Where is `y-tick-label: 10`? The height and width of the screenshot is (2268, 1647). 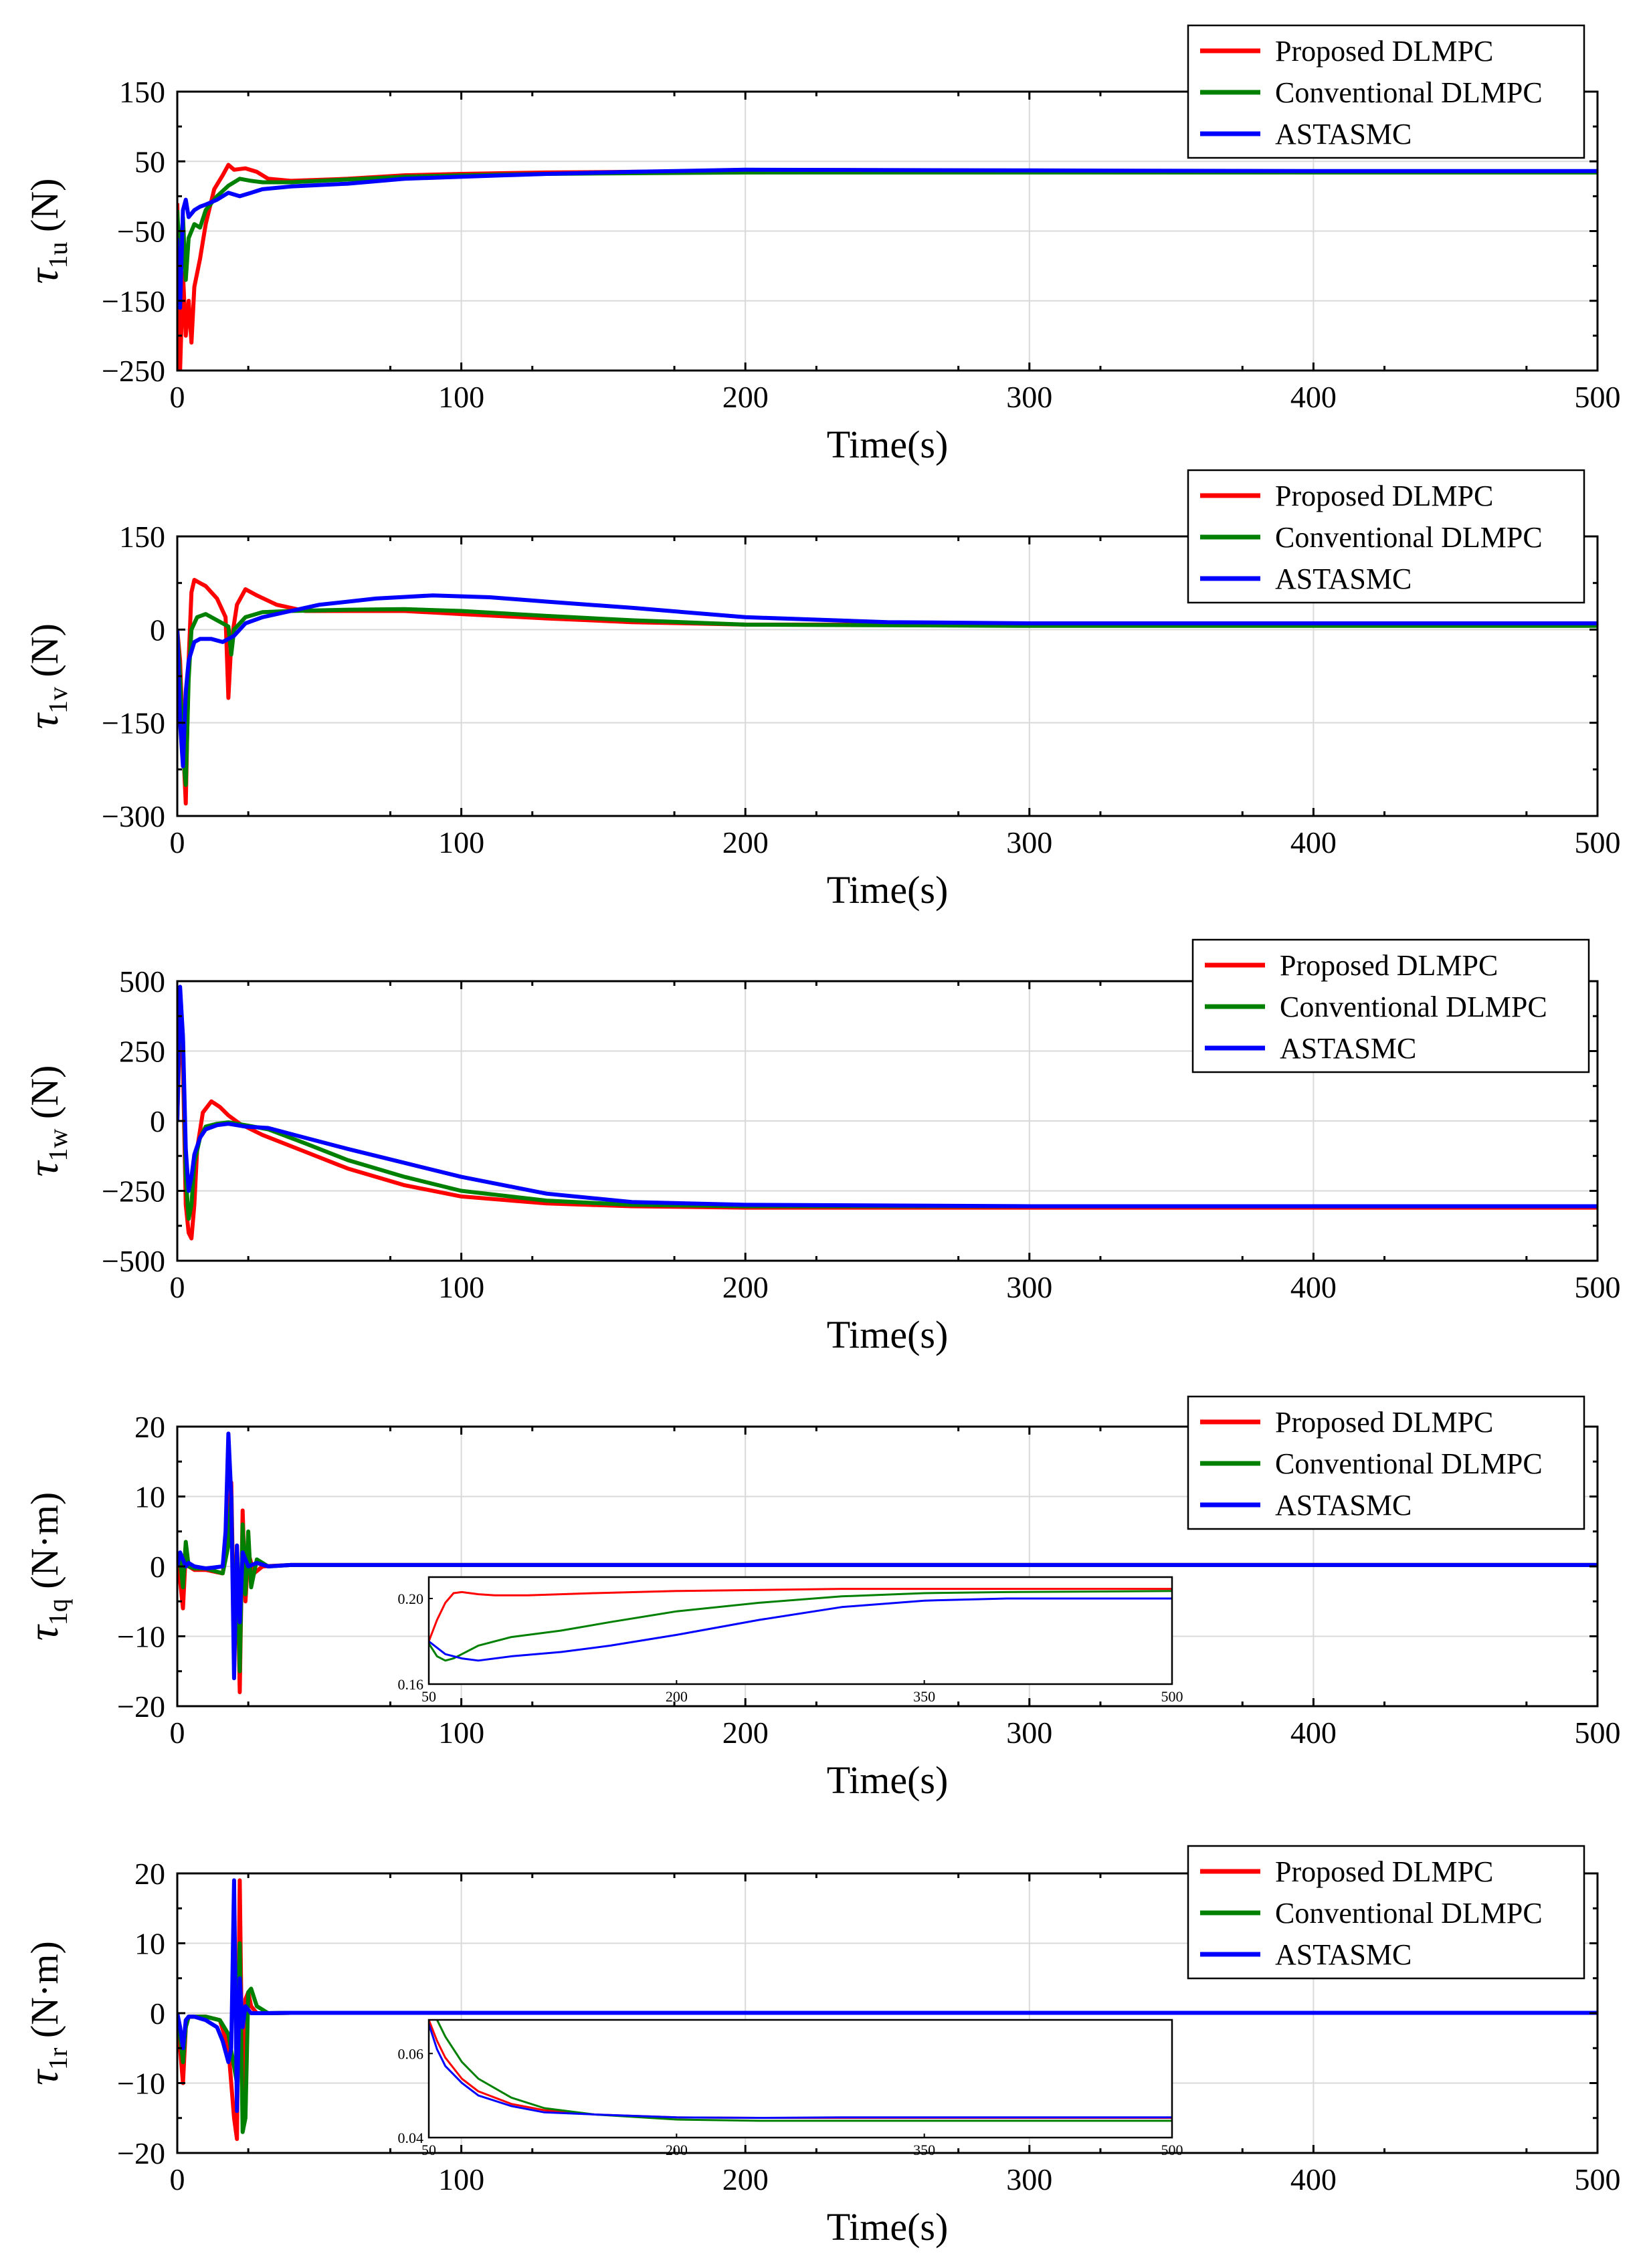 y-tick-label: 10 is located at coordinates (149, 1944).